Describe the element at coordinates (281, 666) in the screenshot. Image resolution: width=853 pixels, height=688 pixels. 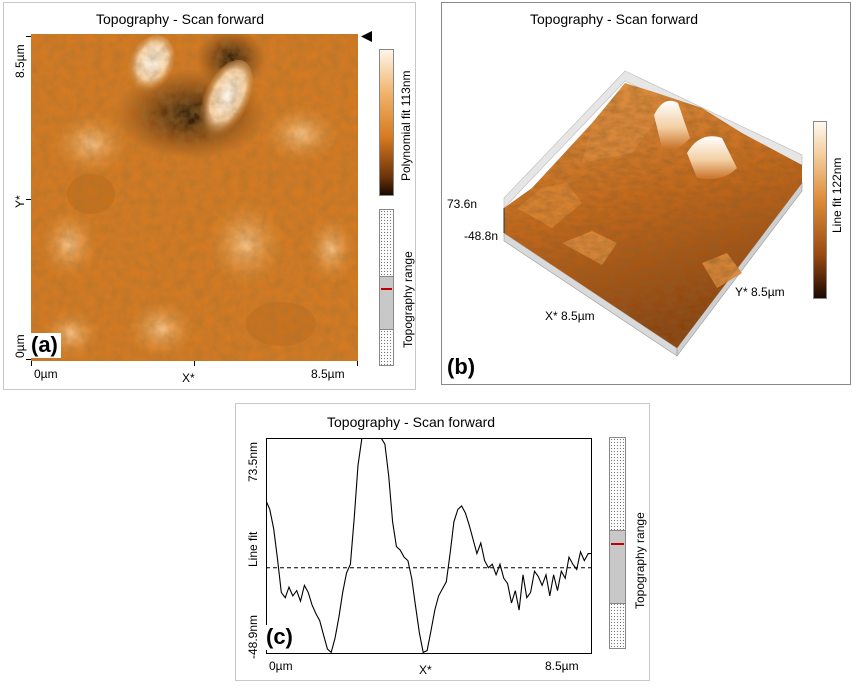
I see `panel-c-x-left-label: 0µm` at that location.